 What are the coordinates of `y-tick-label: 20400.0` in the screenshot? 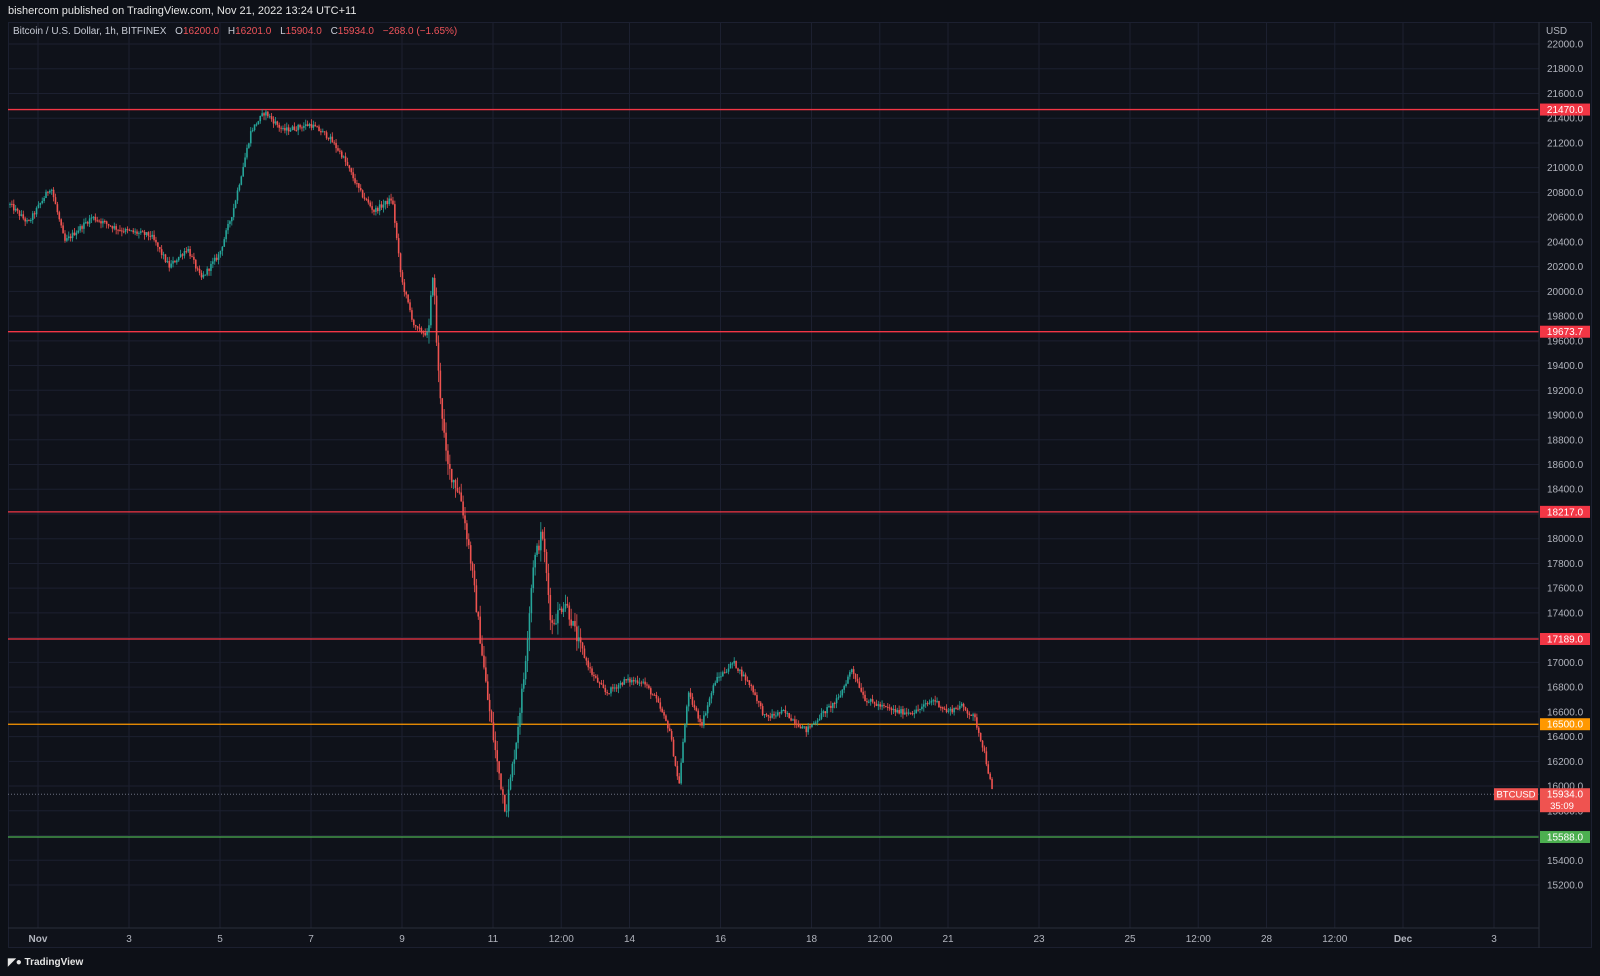 It's located at (1565, 242).